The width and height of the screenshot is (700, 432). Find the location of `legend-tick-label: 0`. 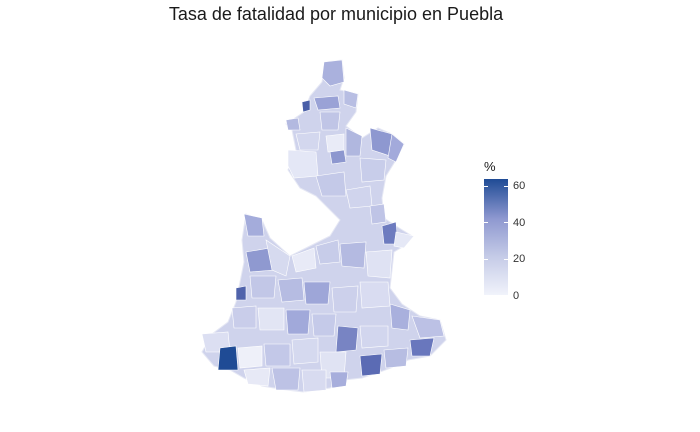

legend-tick-label: 0 is located at coordinates (516, 296).